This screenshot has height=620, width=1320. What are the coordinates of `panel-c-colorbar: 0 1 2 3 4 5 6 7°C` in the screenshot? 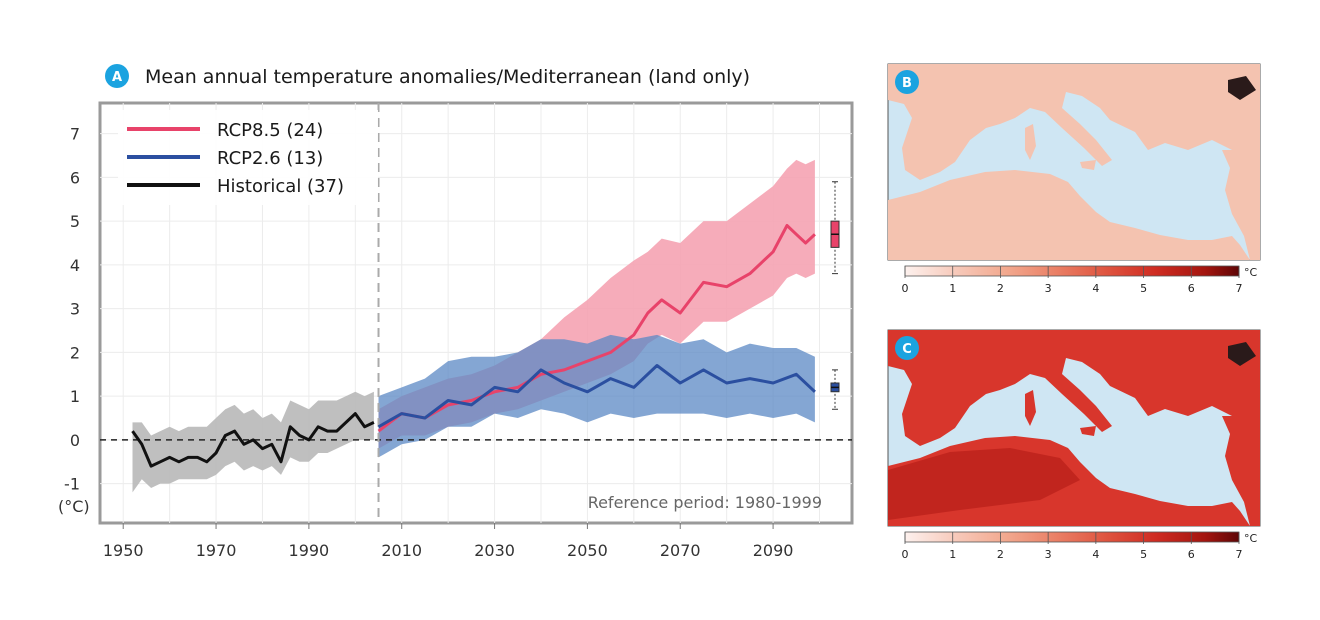 It's located at (1080, 546).